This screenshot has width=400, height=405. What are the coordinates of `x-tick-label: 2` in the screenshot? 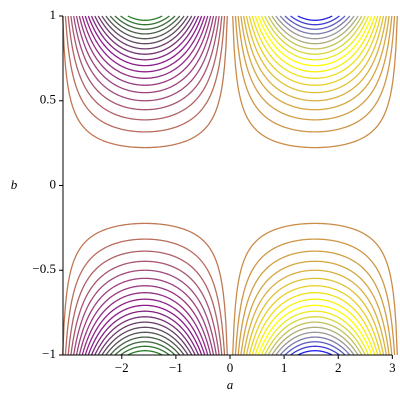 It's located at (338, 367).